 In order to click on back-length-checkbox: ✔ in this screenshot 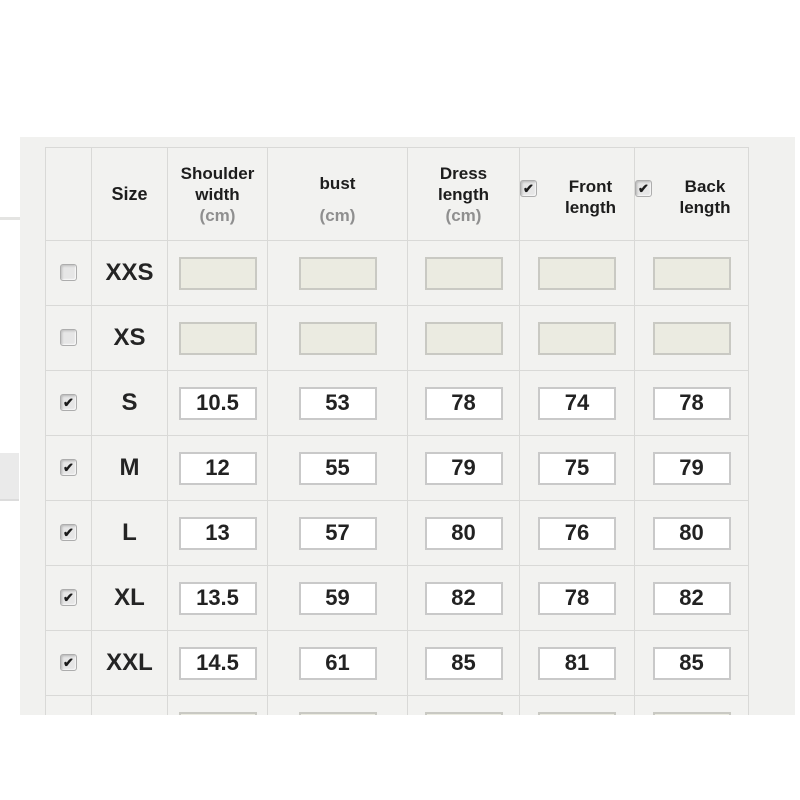, I will do `click(643, 188)`.